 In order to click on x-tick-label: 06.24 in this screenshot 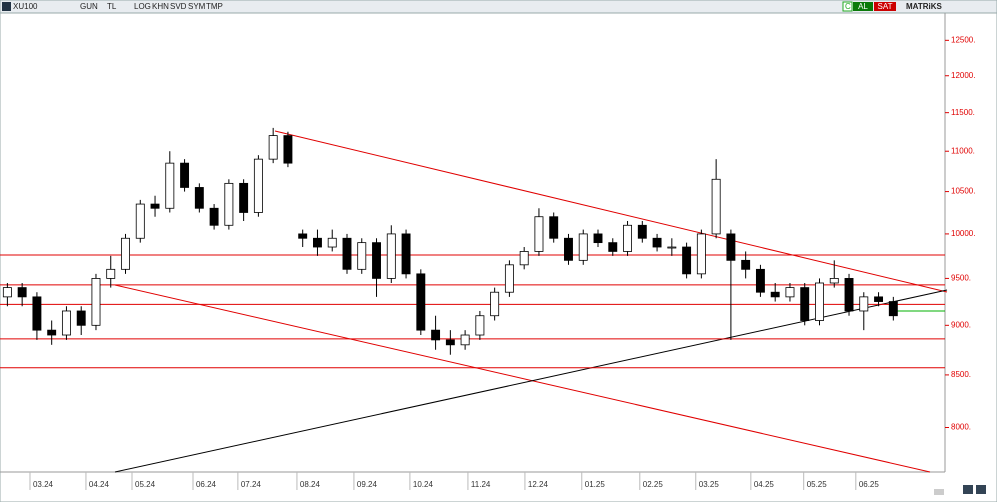, I will do `click(206, 484)`.